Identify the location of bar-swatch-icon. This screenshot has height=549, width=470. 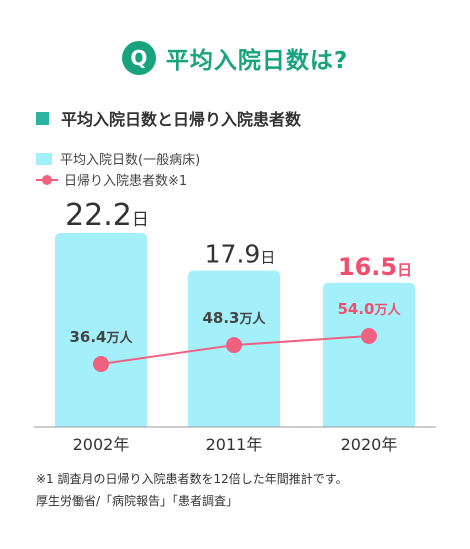
(44, 158).